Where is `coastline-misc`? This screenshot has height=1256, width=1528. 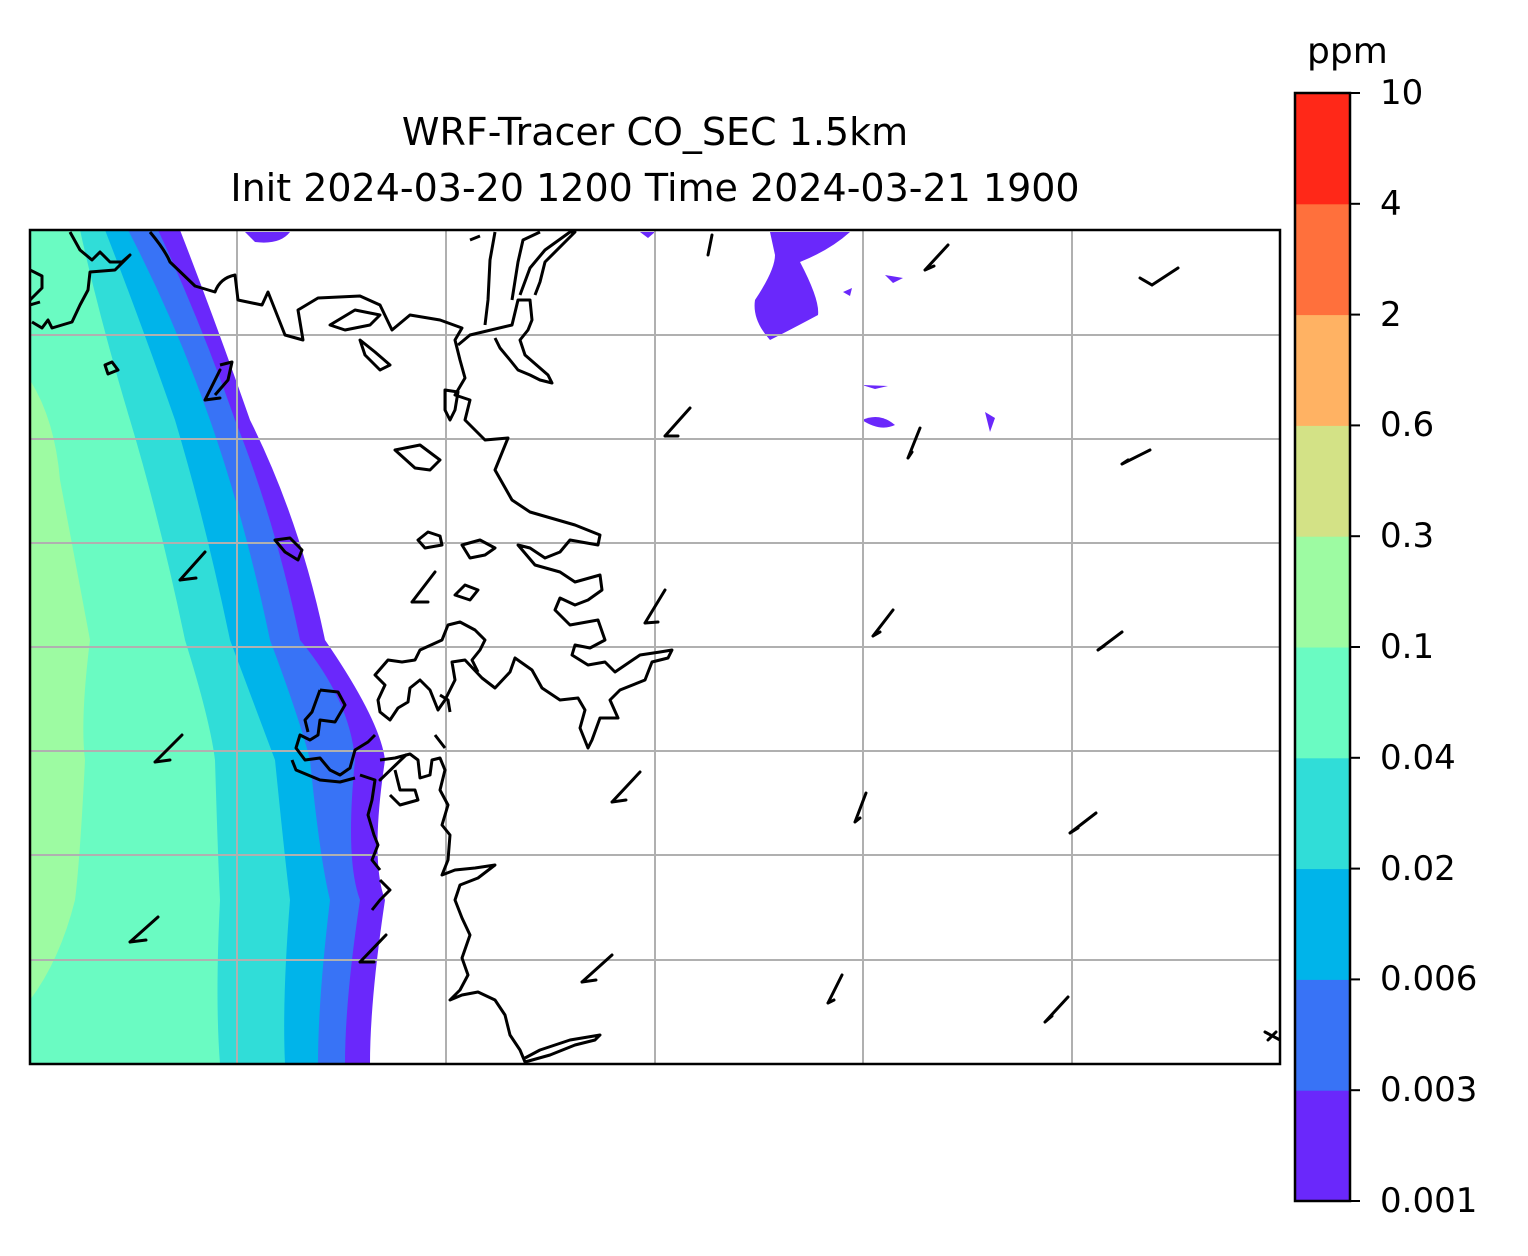
coastline-misc is located at coordinates (332, 554).